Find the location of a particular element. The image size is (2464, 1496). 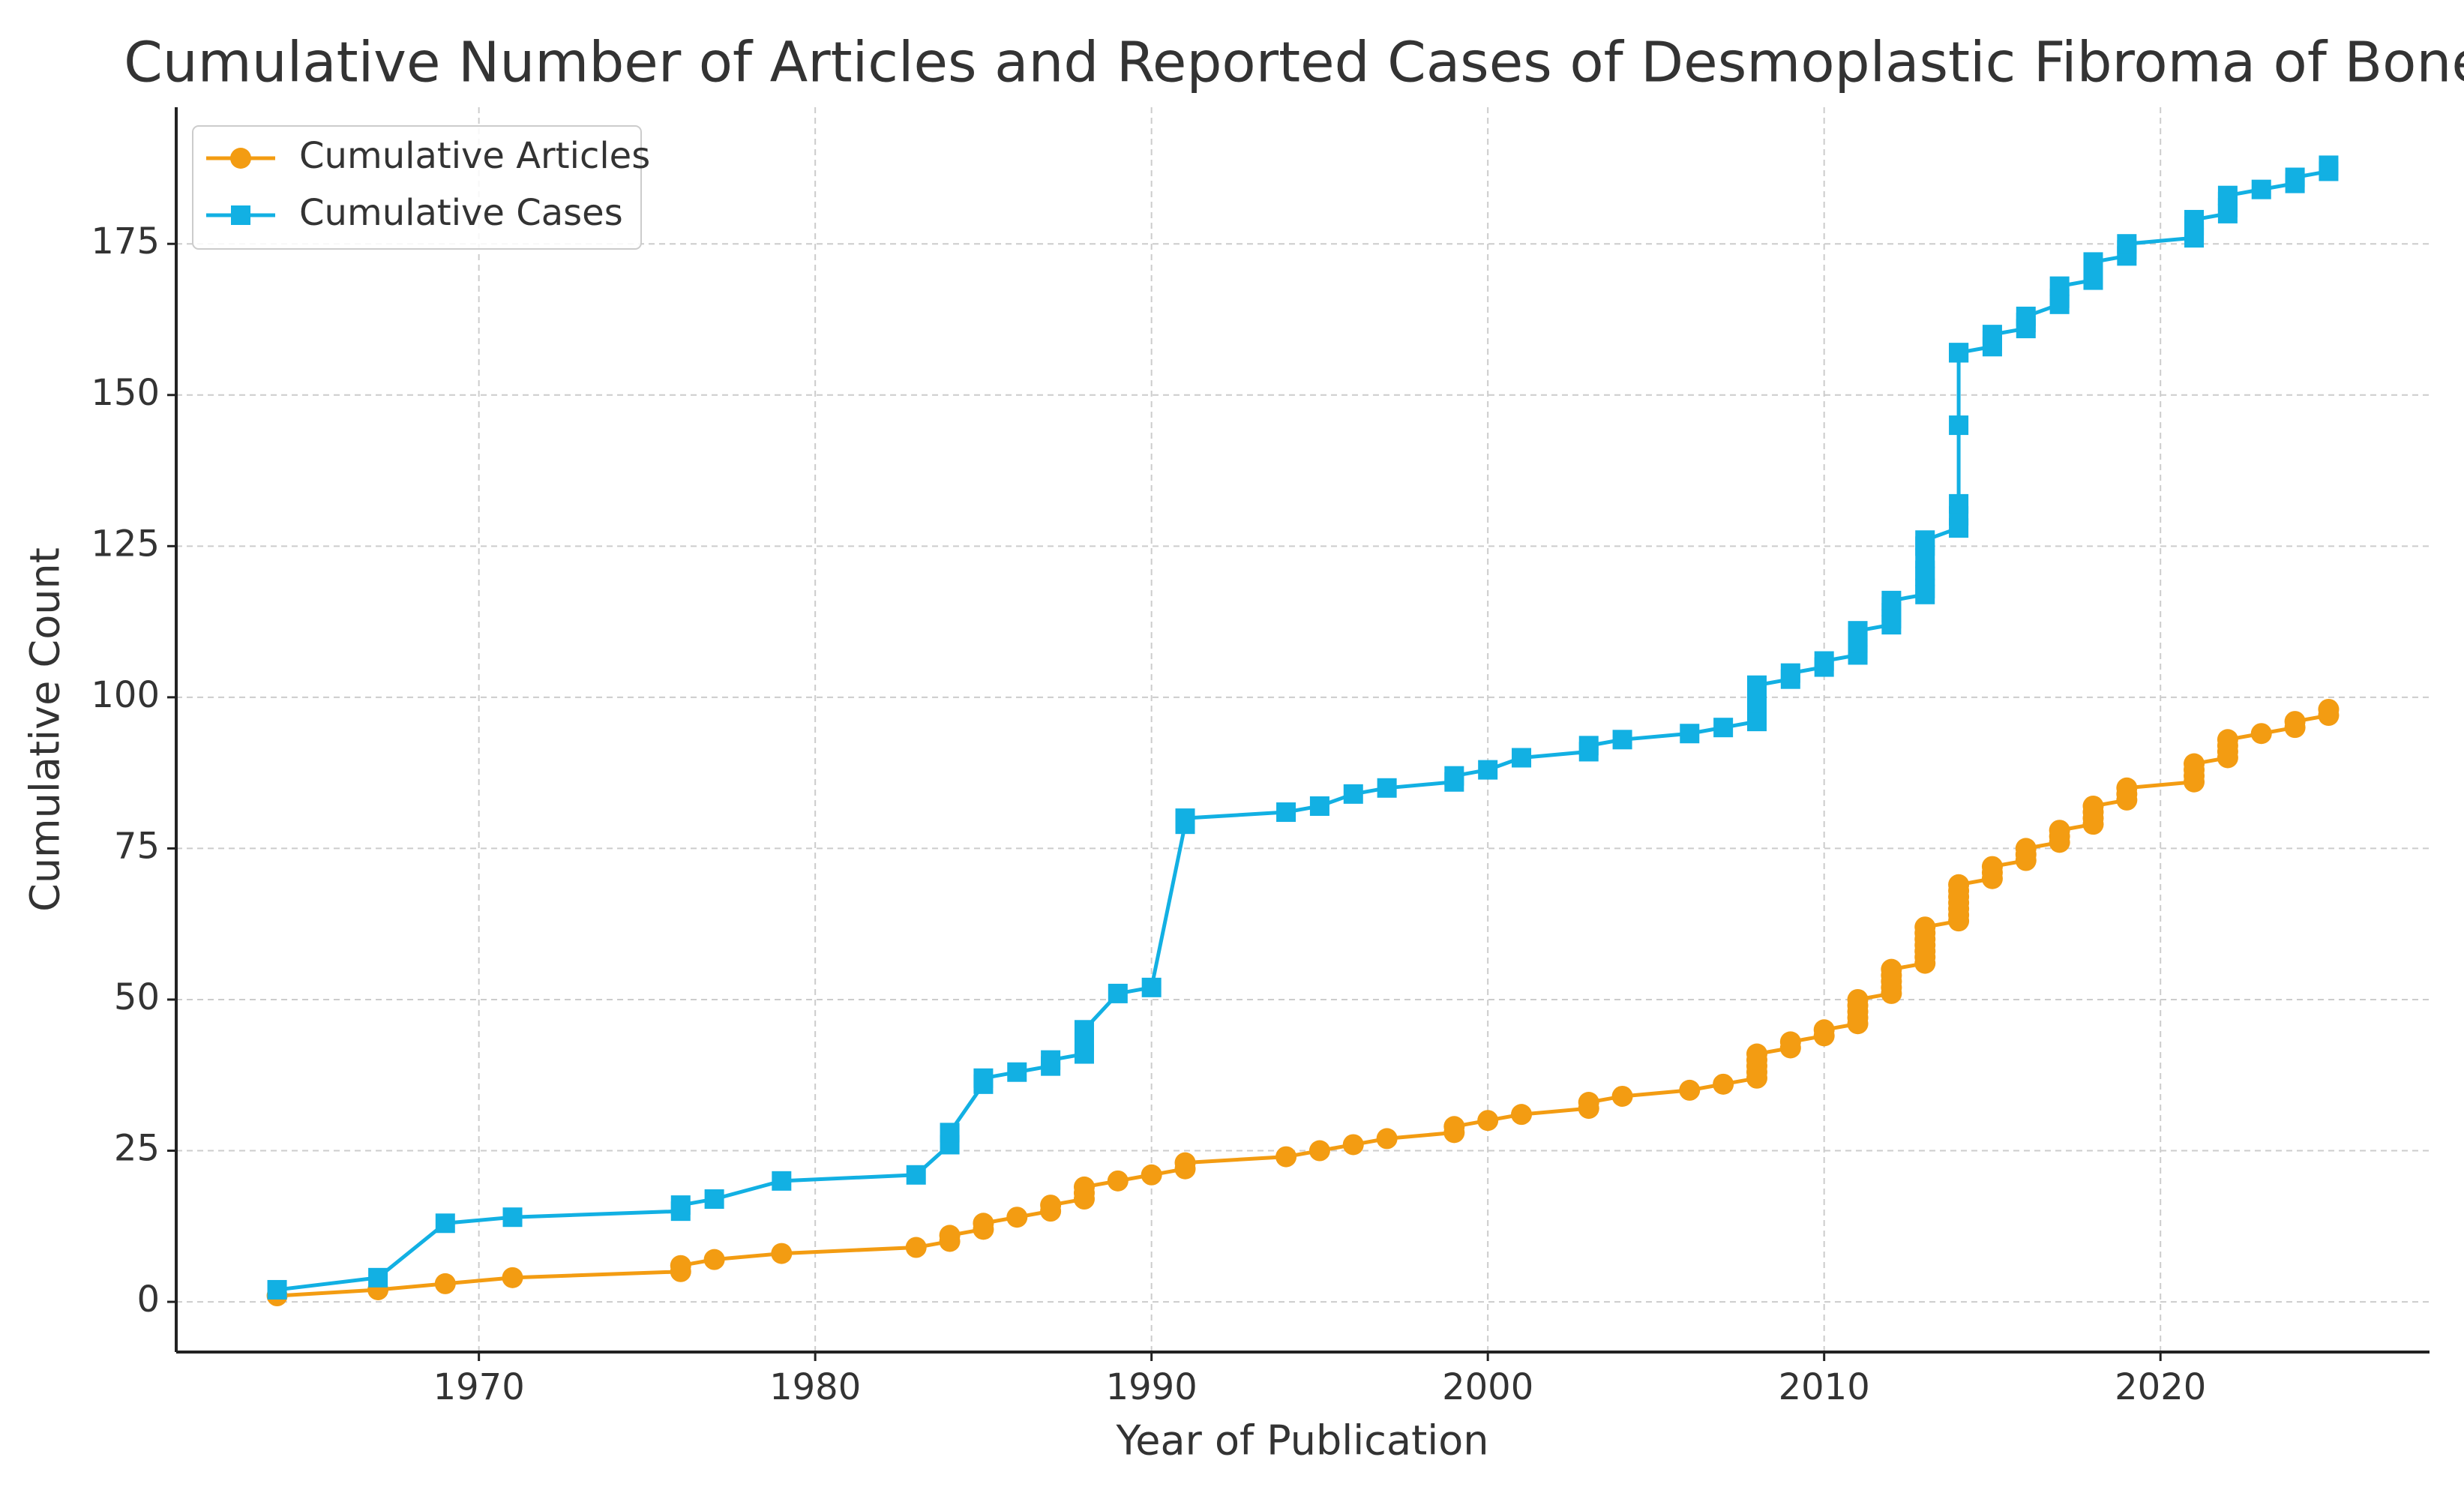

x-tick-label: 1980 is located at coordinates (815, 1387).